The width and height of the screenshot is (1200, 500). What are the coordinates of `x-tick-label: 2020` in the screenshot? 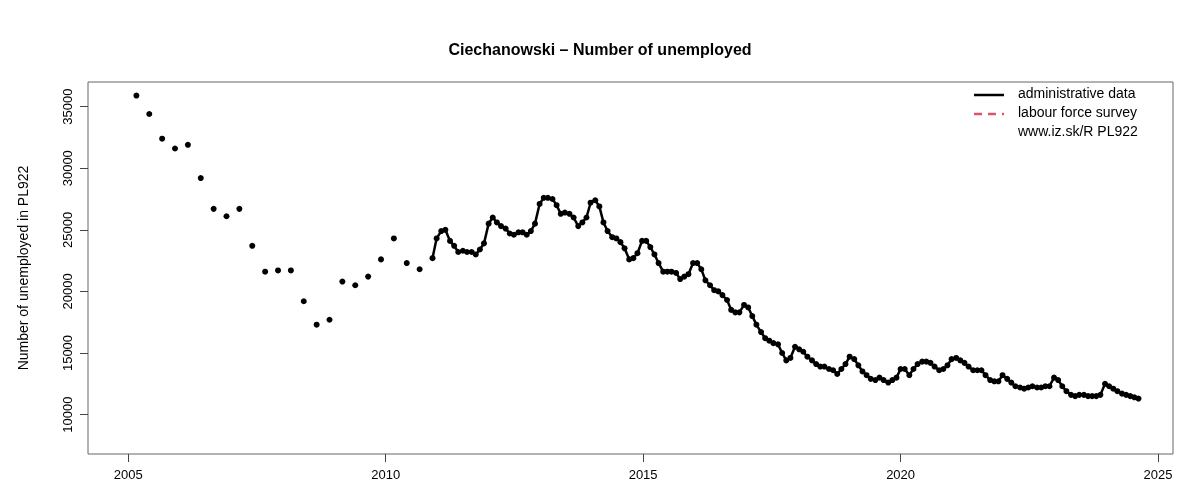 It's located at (901, 474).